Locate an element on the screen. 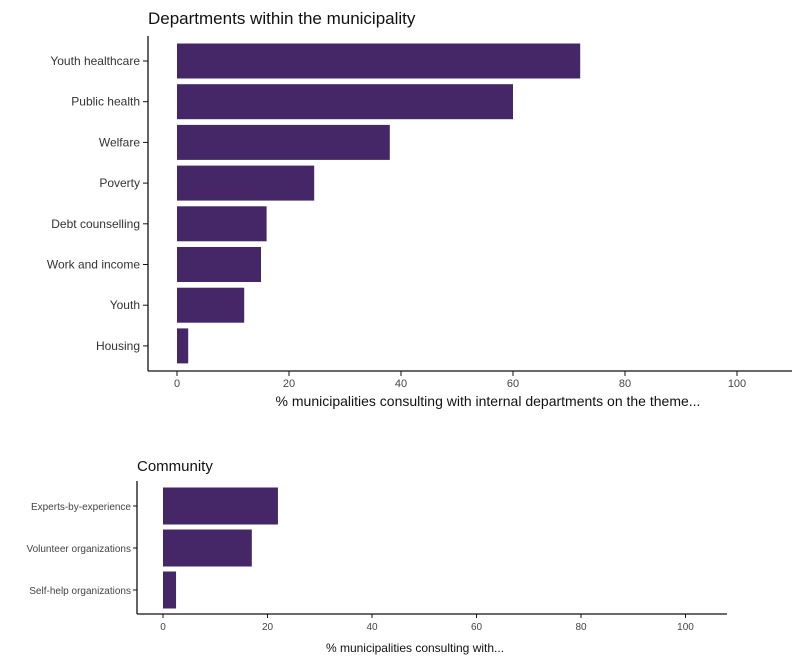  category-label: Poverty is located at coordinates (119, 183).